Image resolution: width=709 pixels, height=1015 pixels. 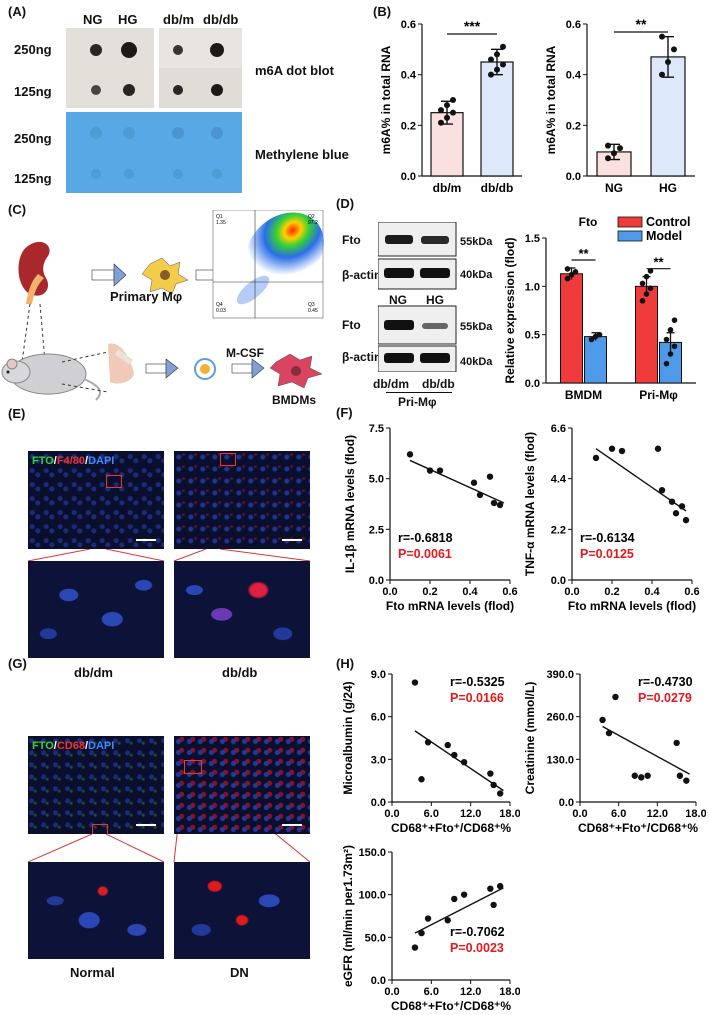 I want to click on y-tick-label: 0.5, so click(x=532, y=336).